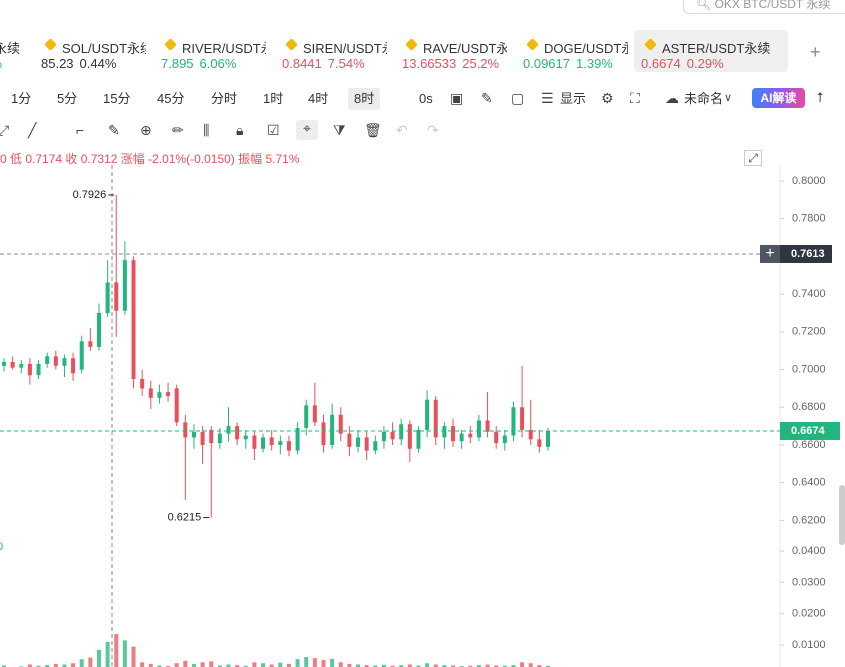  I want to click on crosshair-label: 0.7613, so click(808, 254).